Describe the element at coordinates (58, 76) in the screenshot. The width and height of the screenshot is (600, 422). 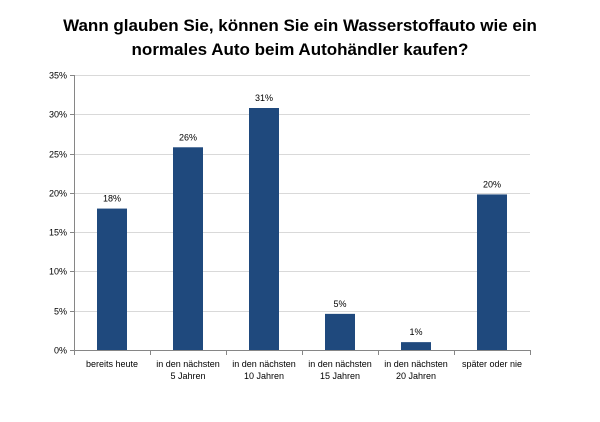
I see `y-tick-label: 35%` at that location.